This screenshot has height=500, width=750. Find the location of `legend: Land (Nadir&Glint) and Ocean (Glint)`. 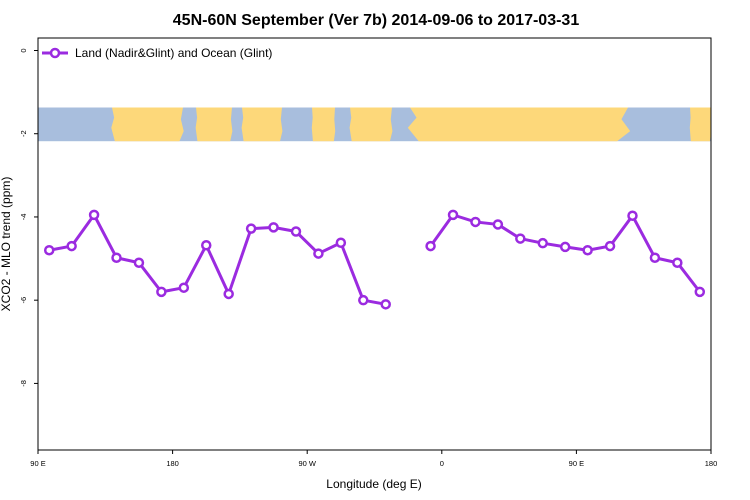

legend: Land (Nadir&Glint) and Ocean (Glint) is located at coordinates (157, 53).